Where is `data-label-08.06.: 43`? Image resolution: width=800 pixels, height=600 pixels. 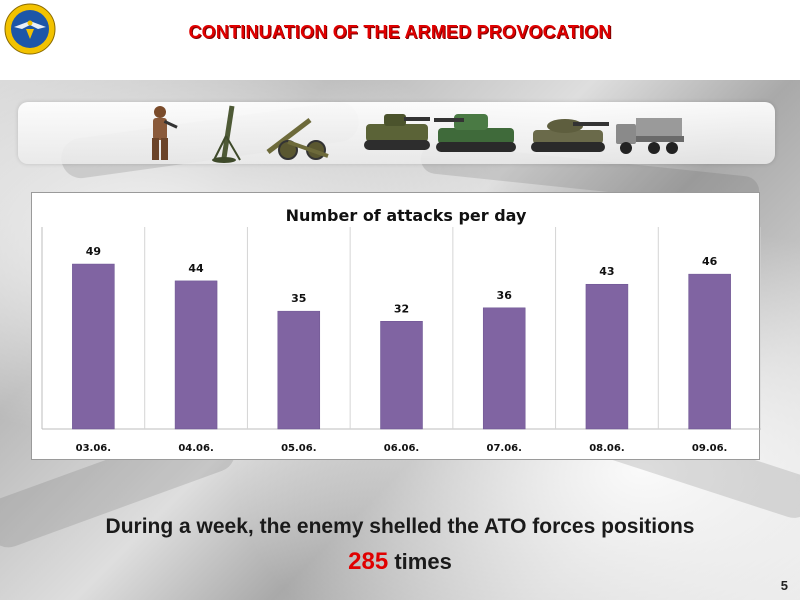
data-label-08.06.: 43 is located at coordinates (606, 271).